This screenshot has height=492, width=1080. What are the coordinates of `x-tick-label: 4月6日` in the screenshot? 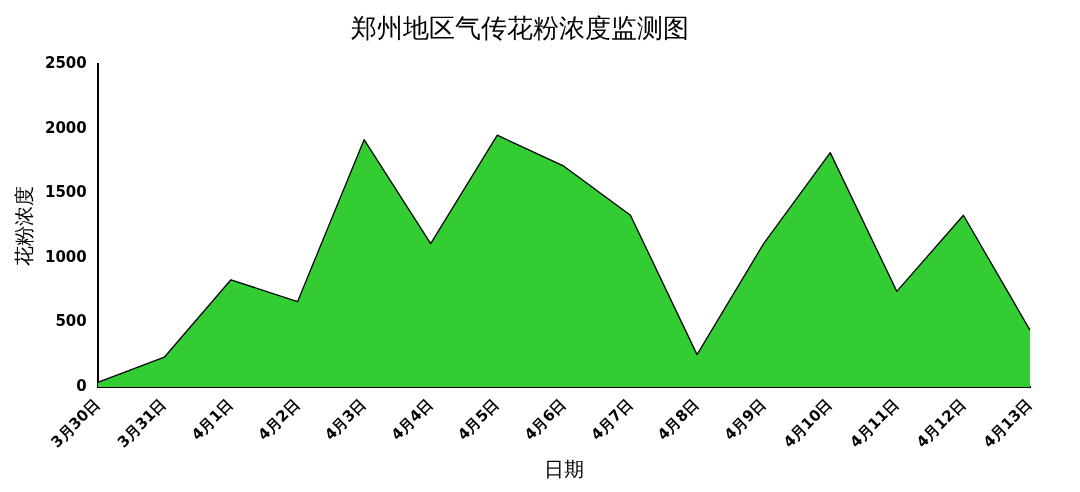 It's located at (545, 419).